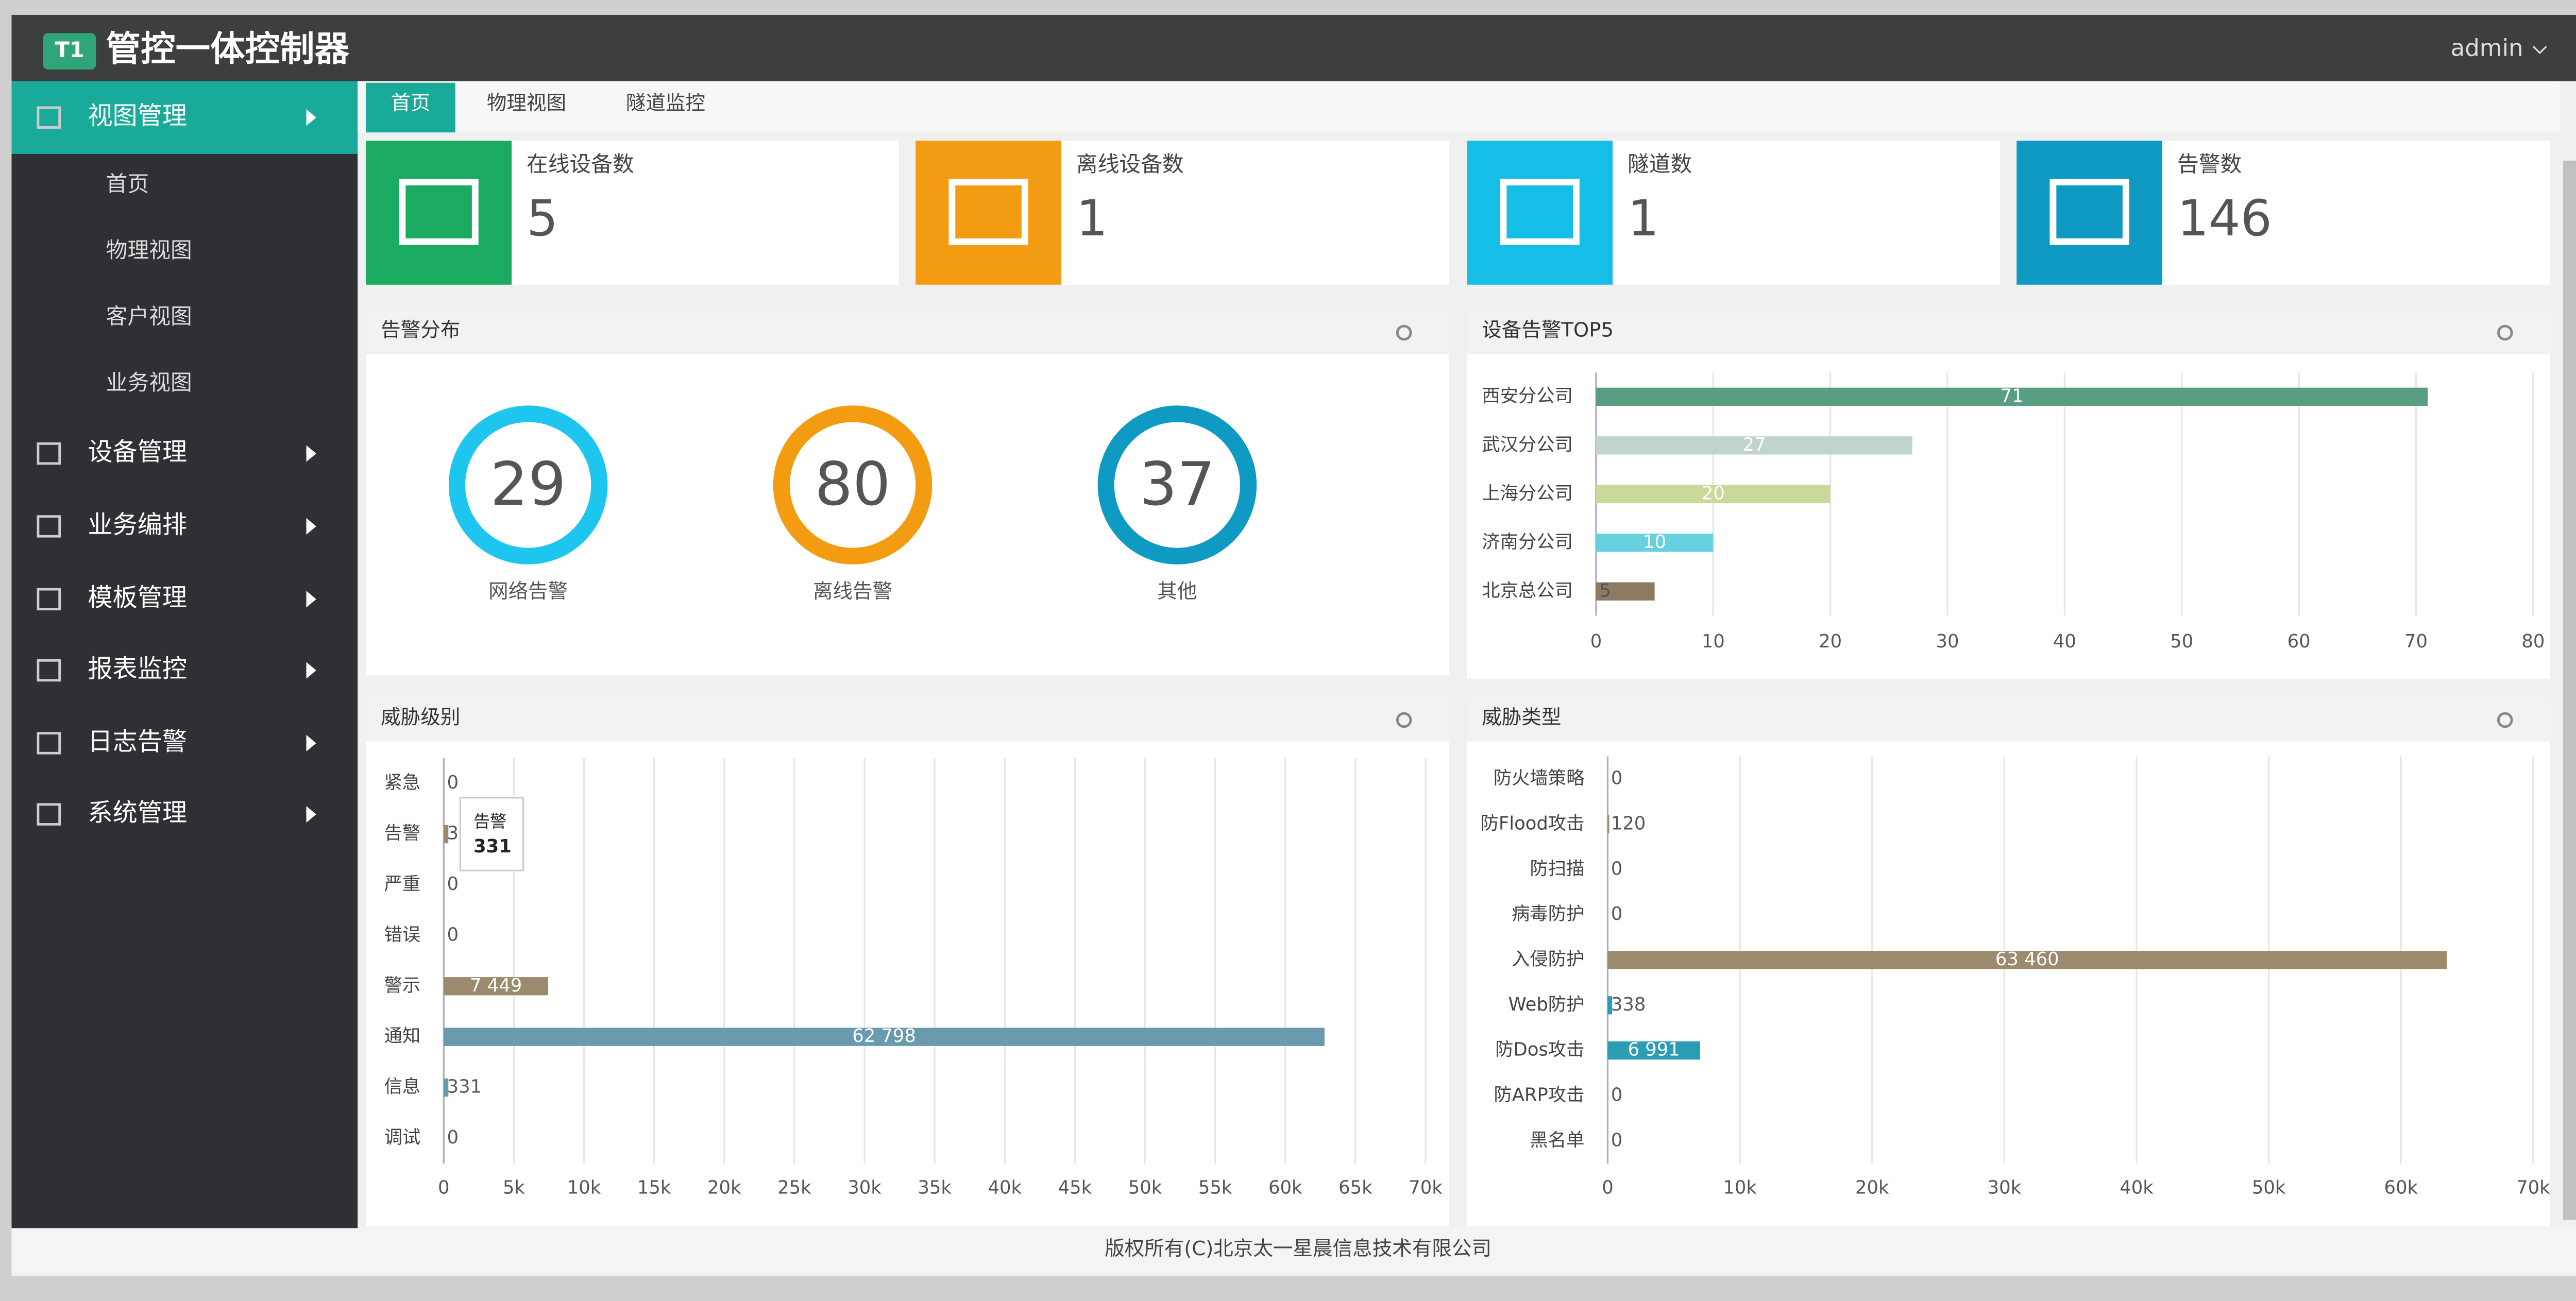 Image resolution: width=2576 pixels, height=1301 pixels. I want to click on value-label: 10, so click(1654, 542).